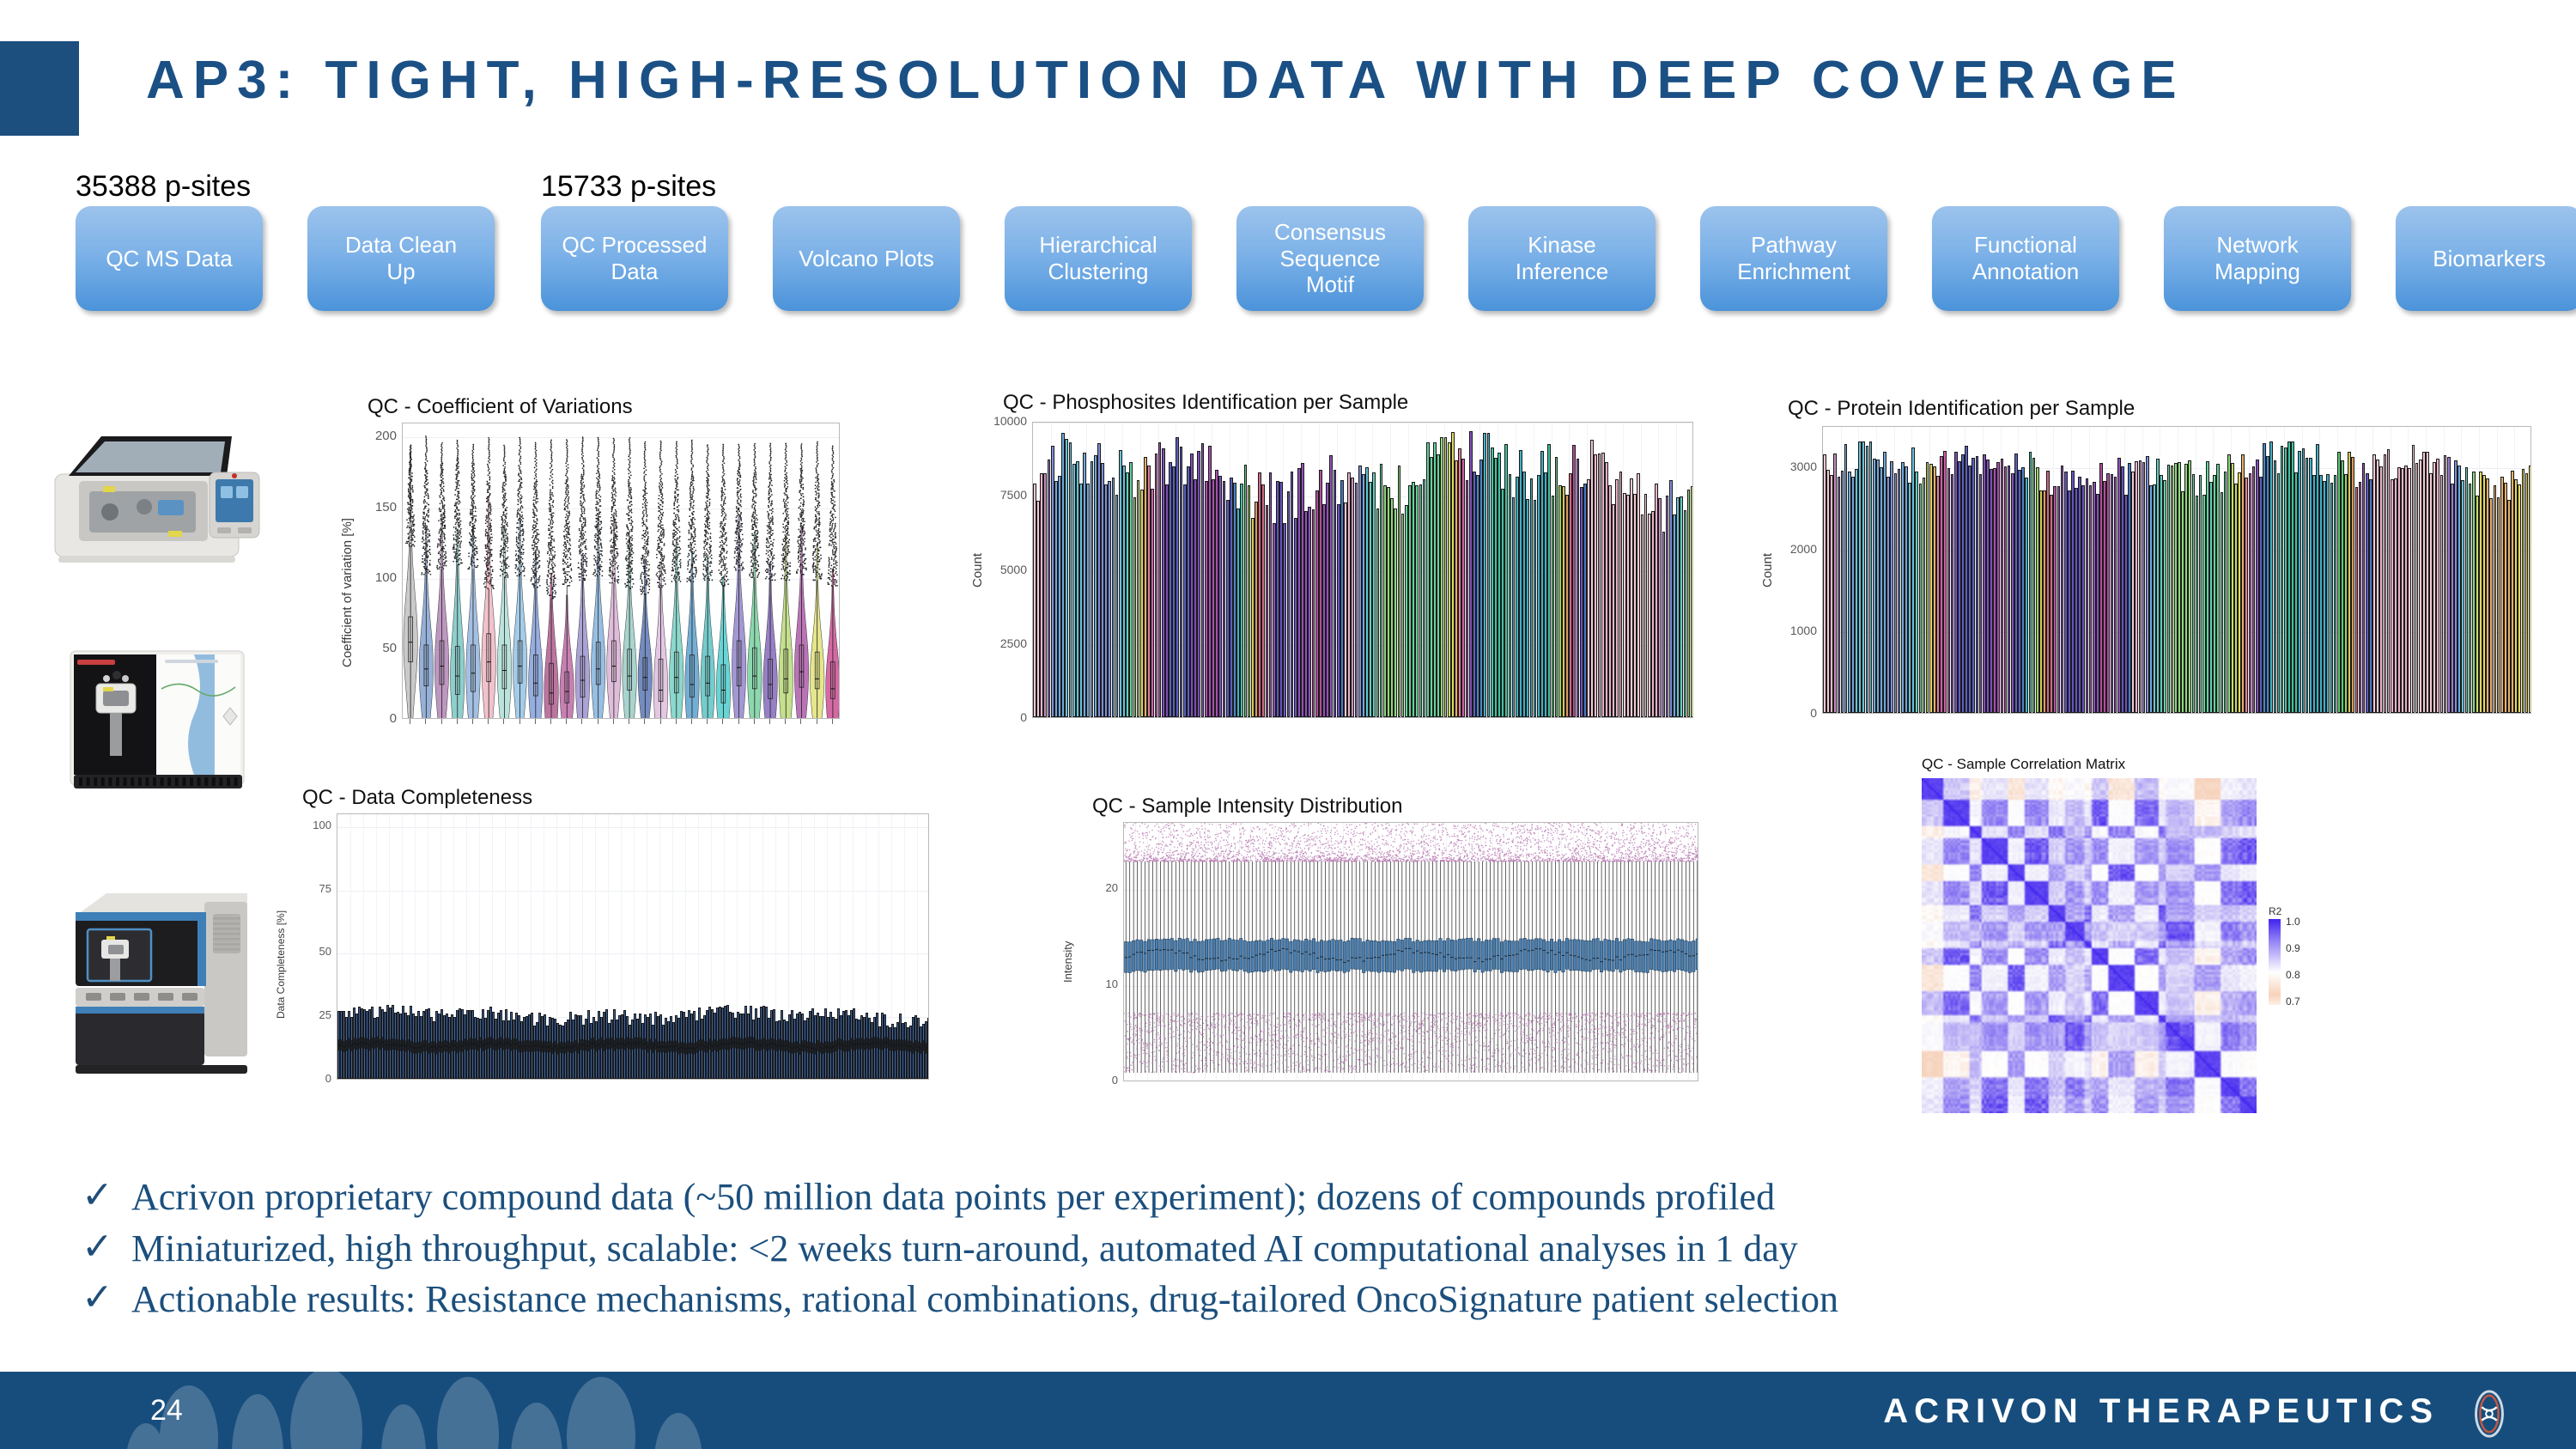 Image resolution: width=2576 pixels, height=1449 pixels. I want to click on y-tick-label: 2000, so click(1803, 548).